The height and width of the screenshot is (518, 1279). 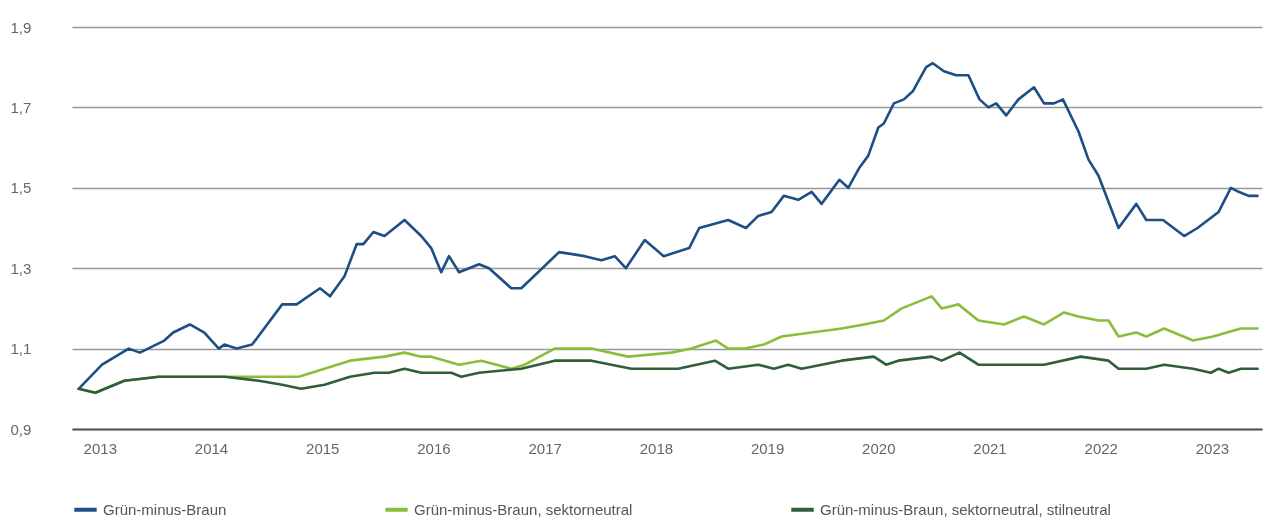 I want to click on x-tick-label: 2019, so click(x=767, y=448).